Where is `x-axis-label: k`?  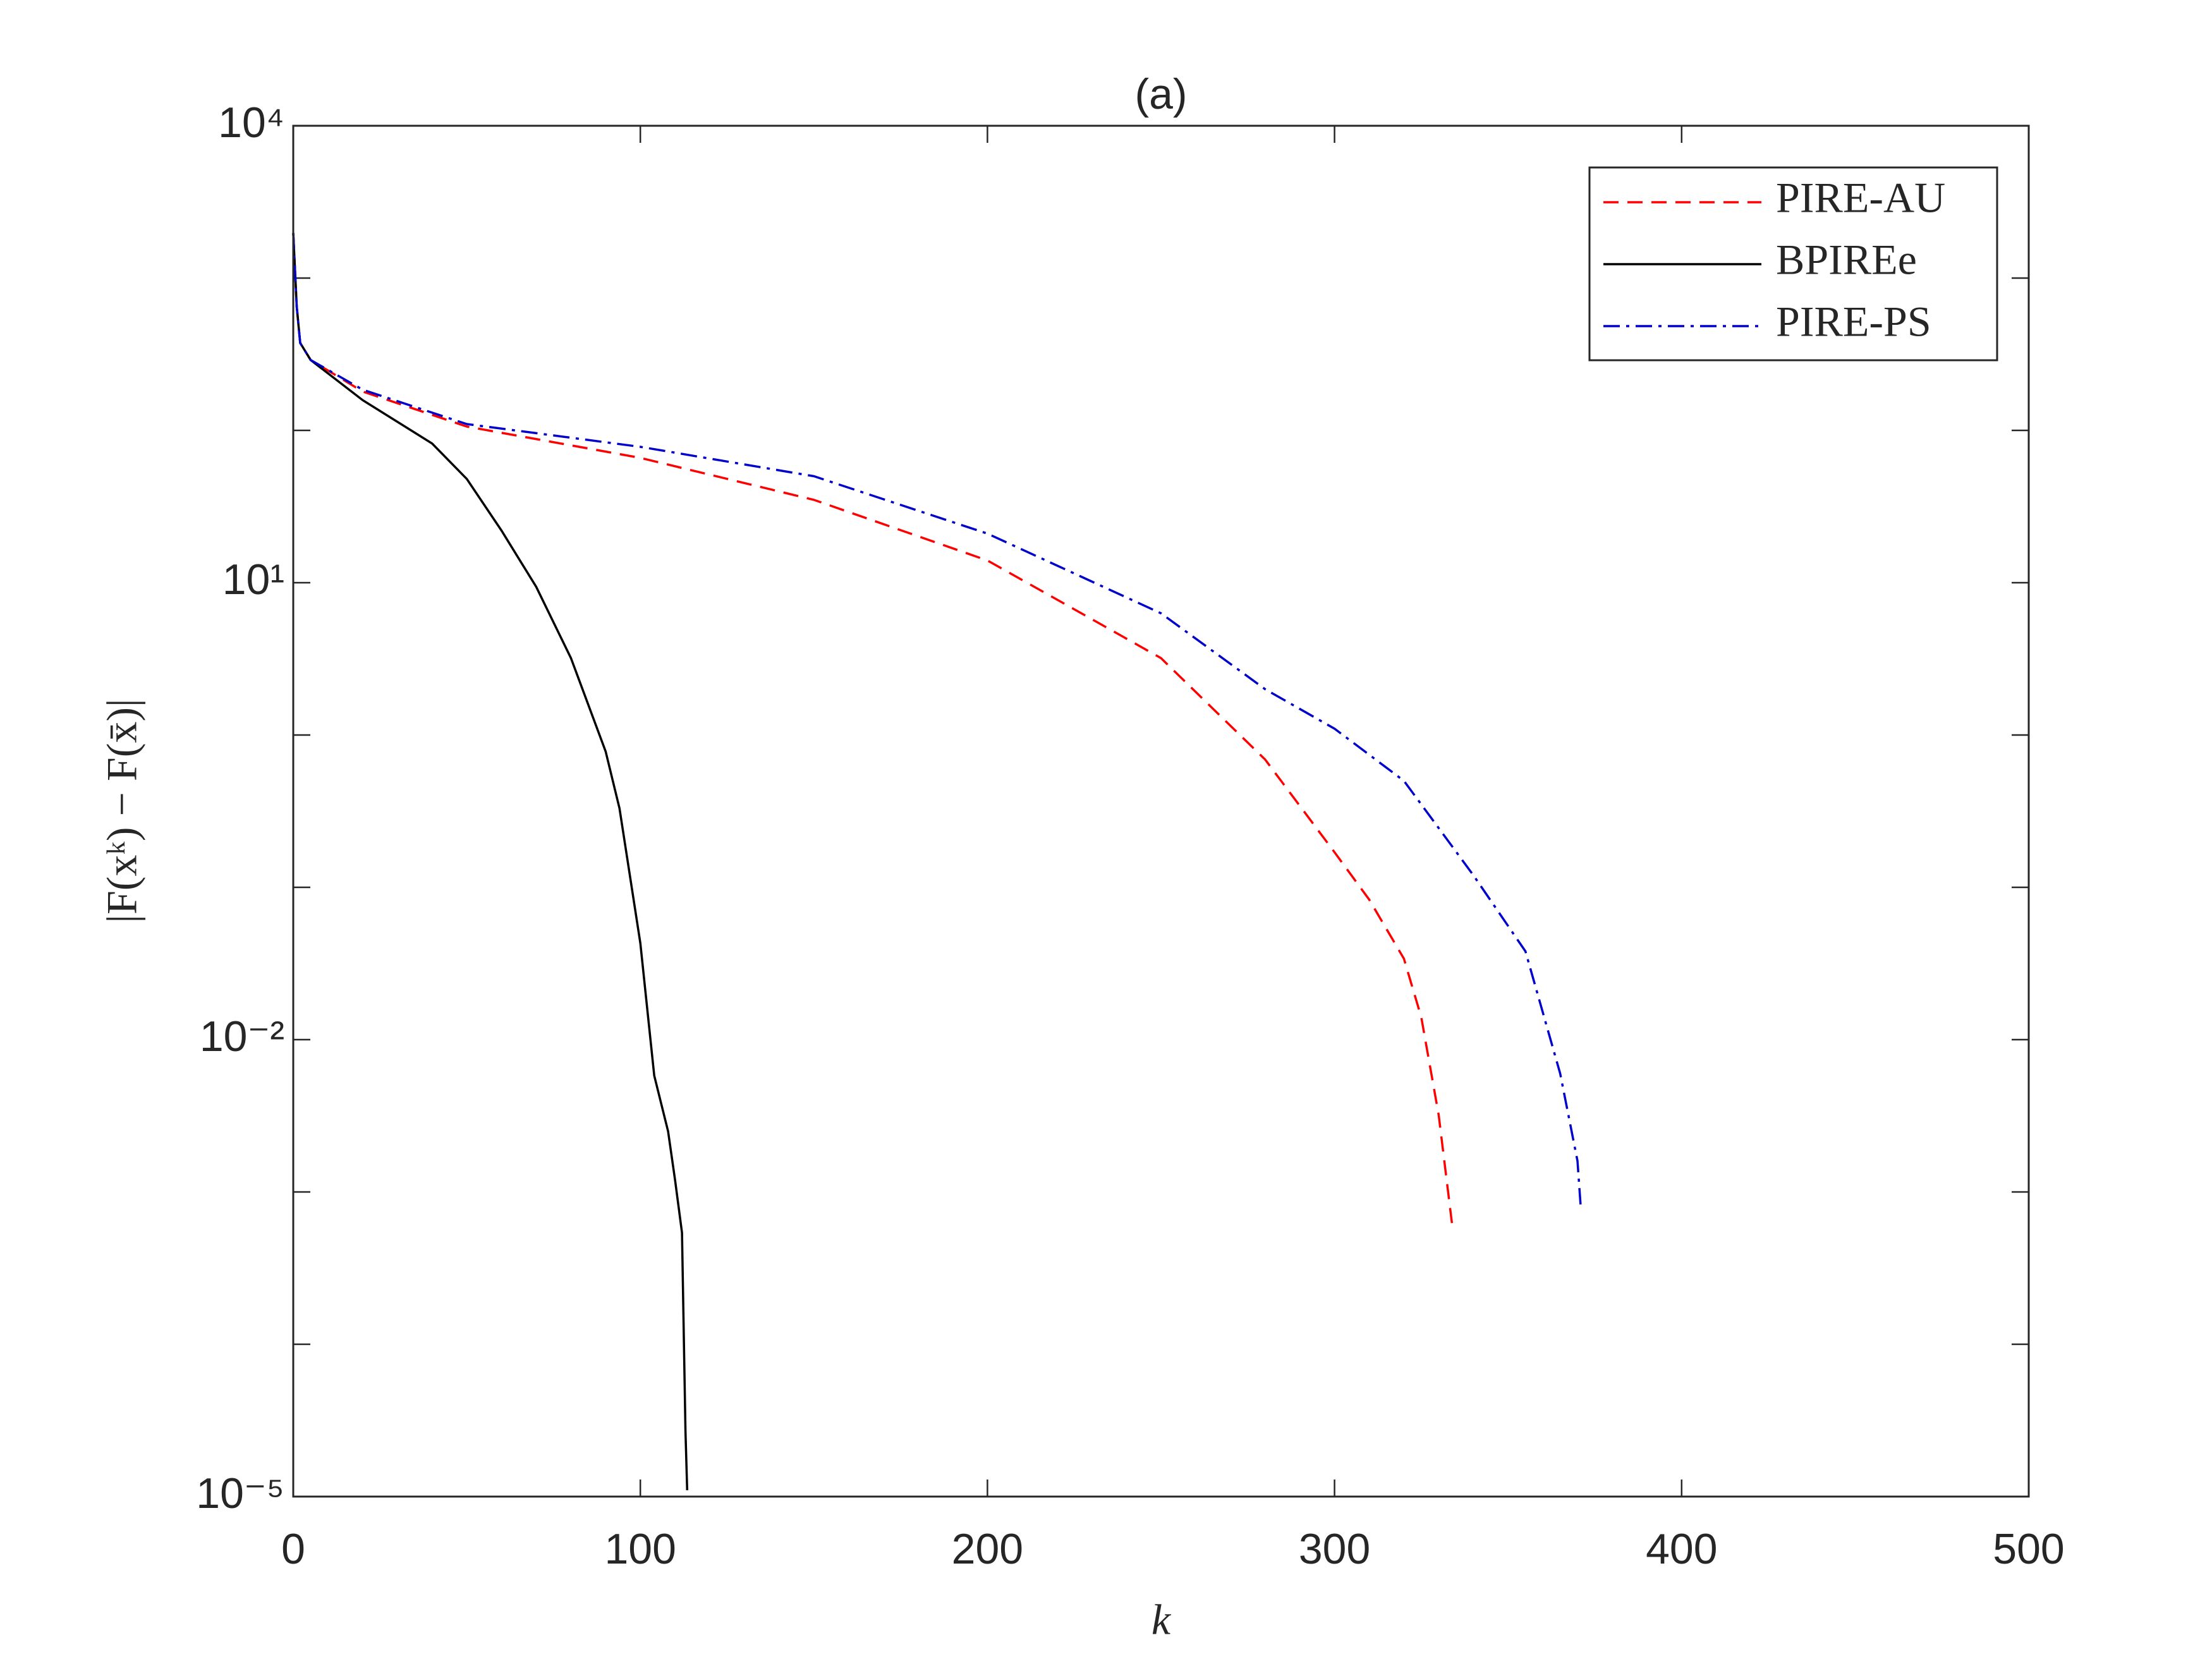 x-axis-label: k is located at coordinates (1162, 1620).